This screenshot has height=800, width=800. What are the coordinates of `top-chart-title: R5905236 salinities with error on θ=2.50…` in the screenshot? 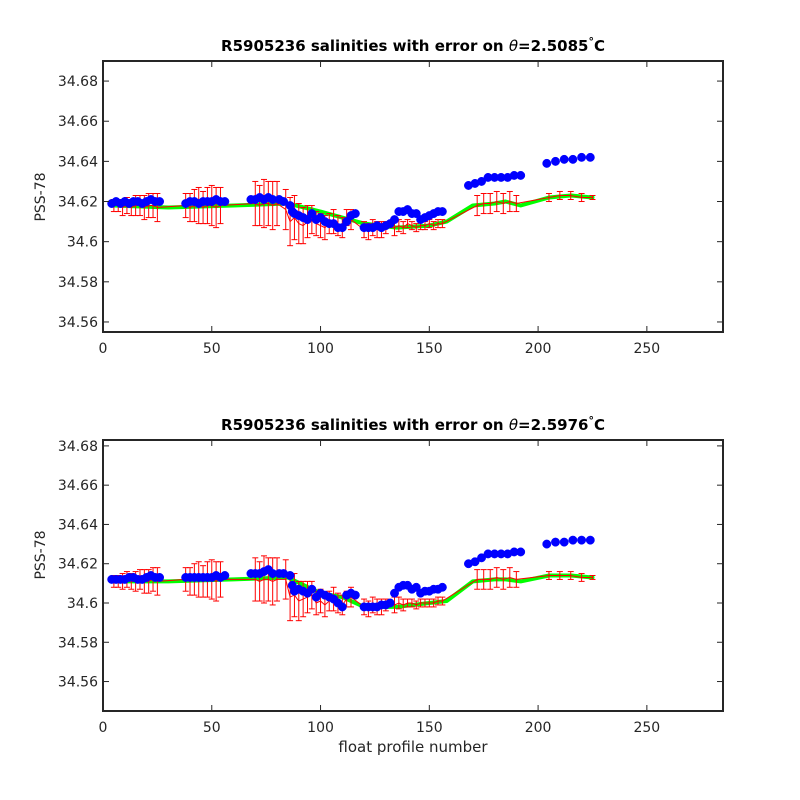 It's located at (413, 45).